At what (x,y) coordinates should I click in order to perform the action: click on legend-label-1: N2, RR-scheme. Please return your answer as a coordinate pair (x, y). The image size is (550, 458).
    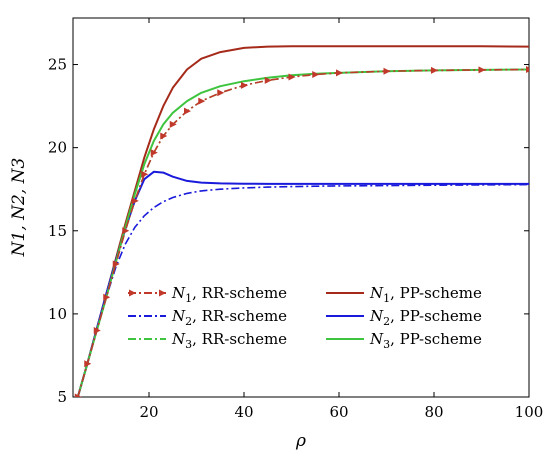
    Looking at the image, I should click on (229, 317).